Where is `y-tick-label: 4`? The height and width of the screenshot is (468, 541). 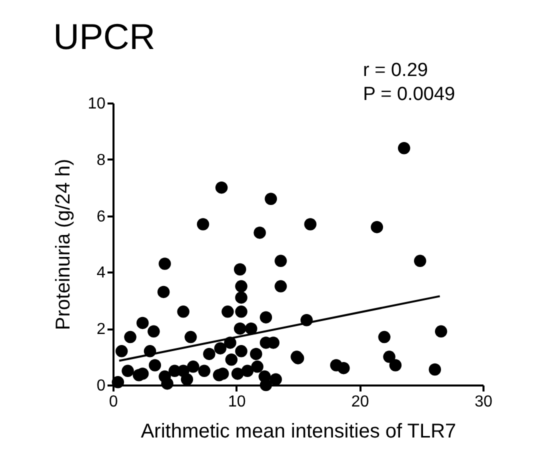 y-tick-label: 4 is located at coordinates (101, 273).